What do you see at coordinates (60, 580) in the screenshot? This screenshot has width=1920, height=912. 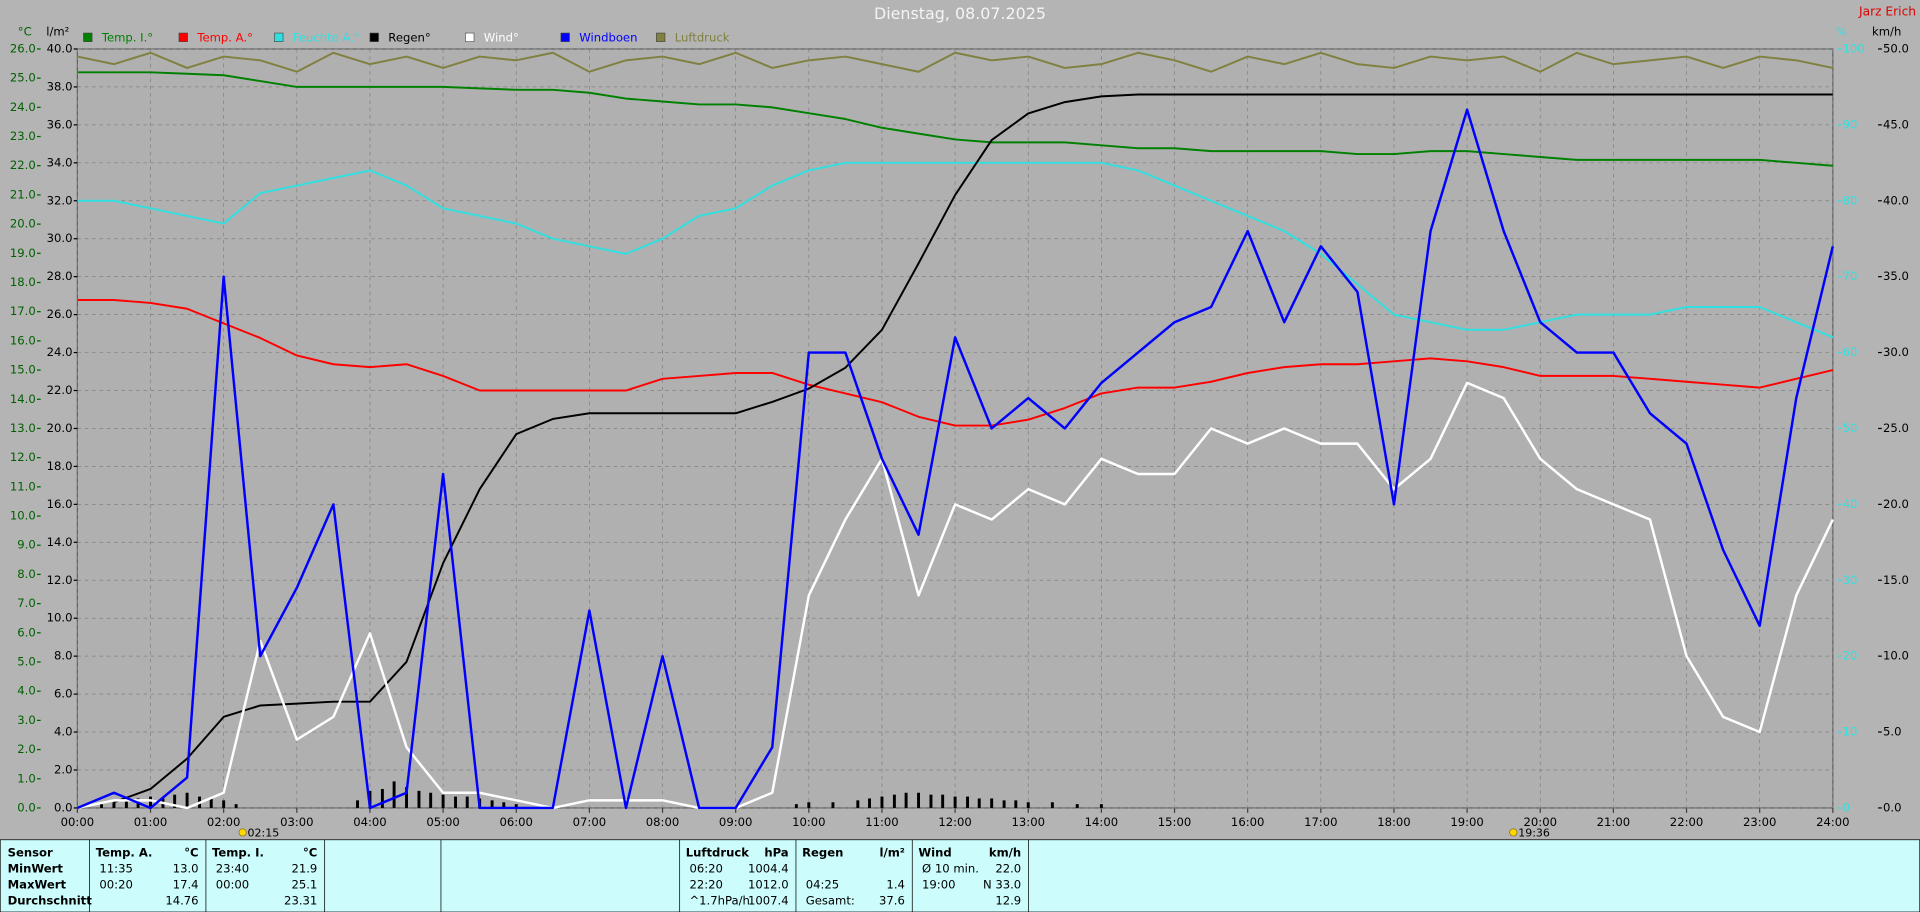 I see `y2-tick-label: 12.0` at bounding box center [60, 580].